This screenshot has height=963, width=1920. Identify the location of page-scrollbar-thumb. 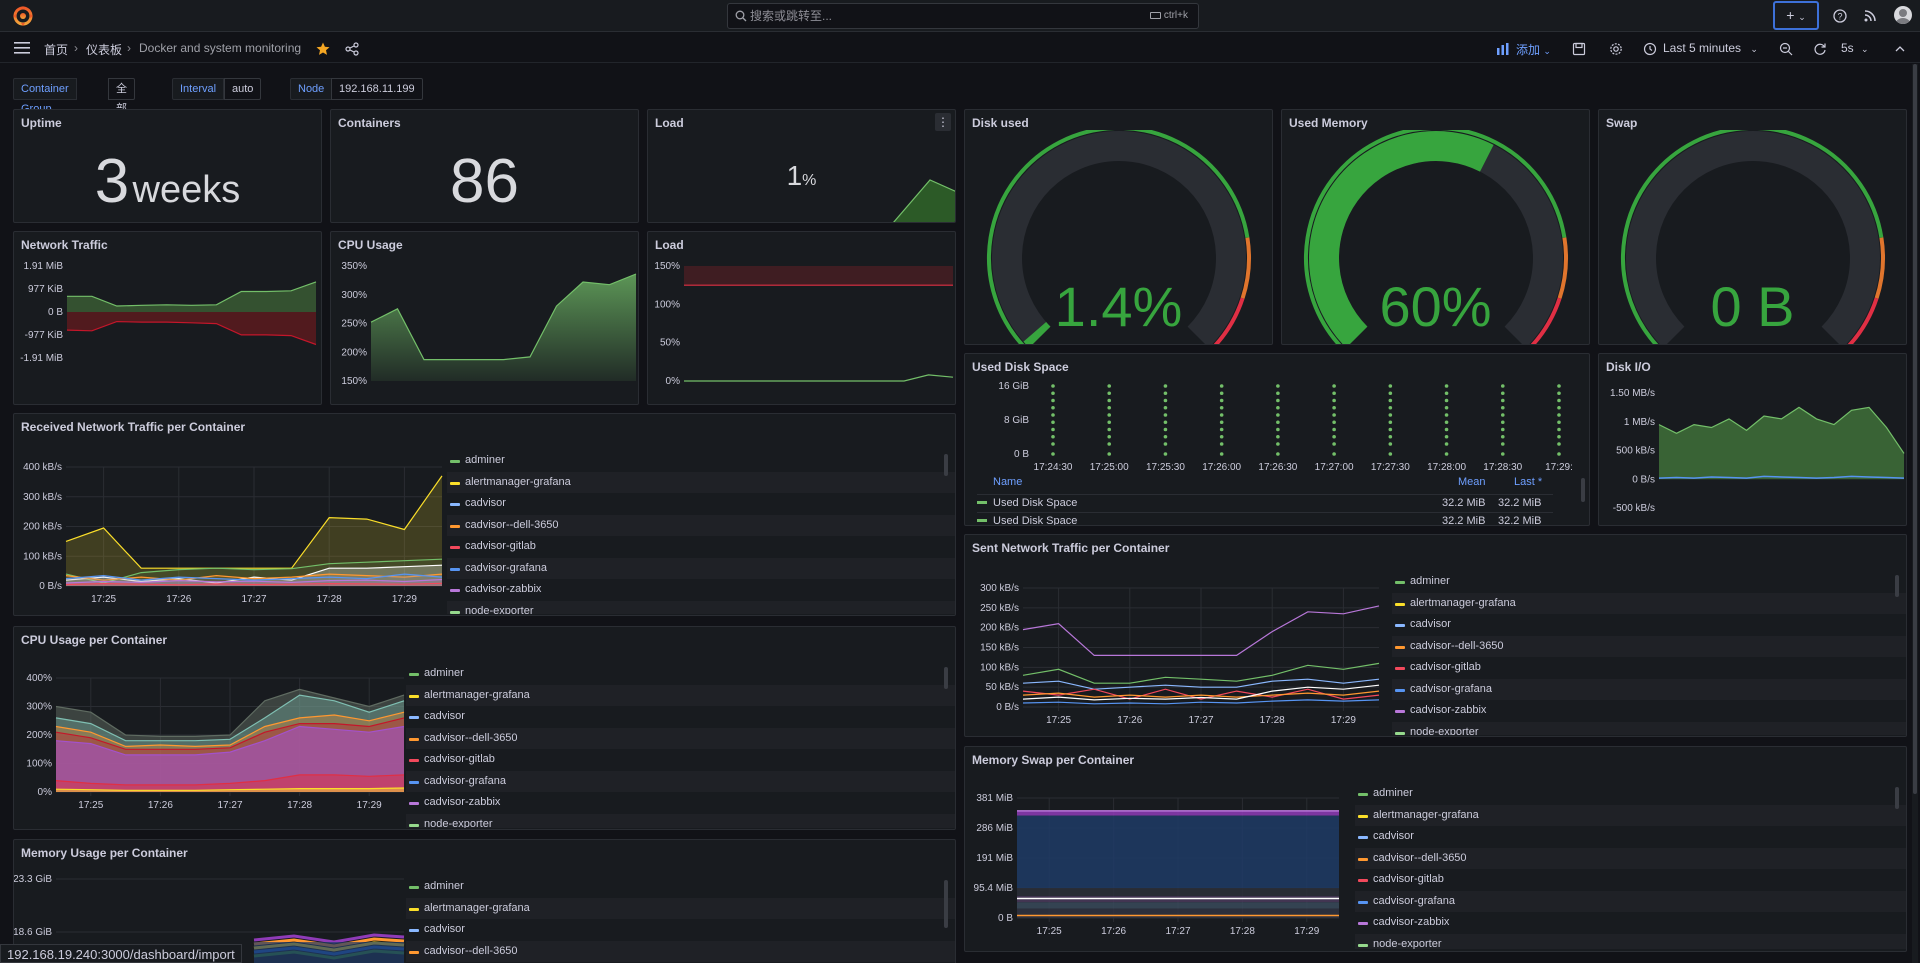
(1915, 429).